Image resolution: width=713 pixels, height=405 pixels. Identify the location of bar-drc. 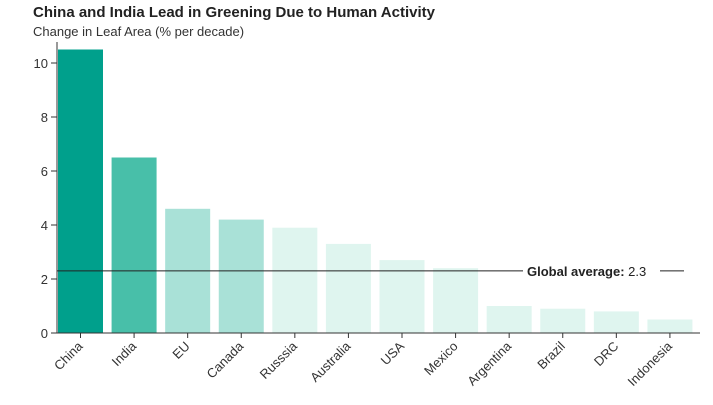
(616, 322).